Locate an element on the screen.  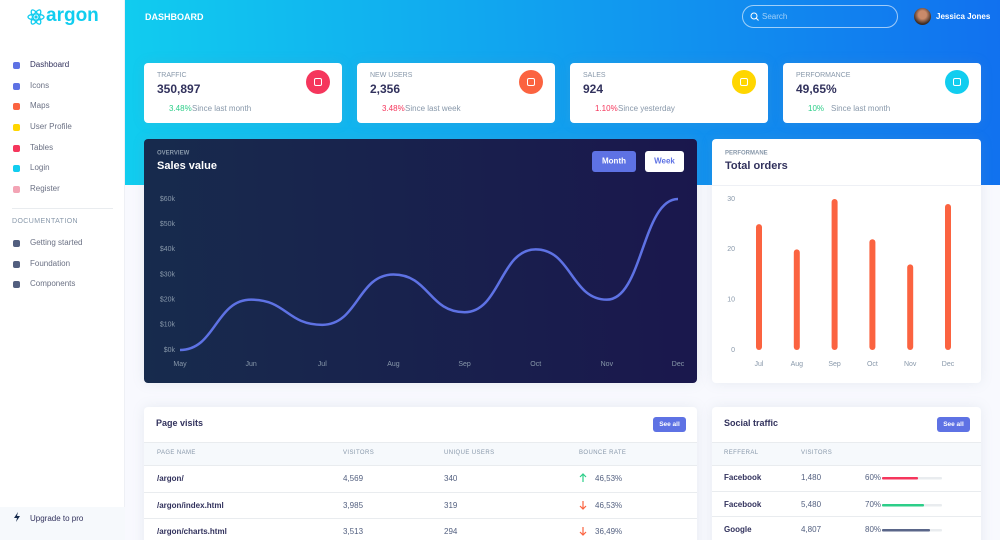
nav-item: Maps is located at coordinates (40, 105).